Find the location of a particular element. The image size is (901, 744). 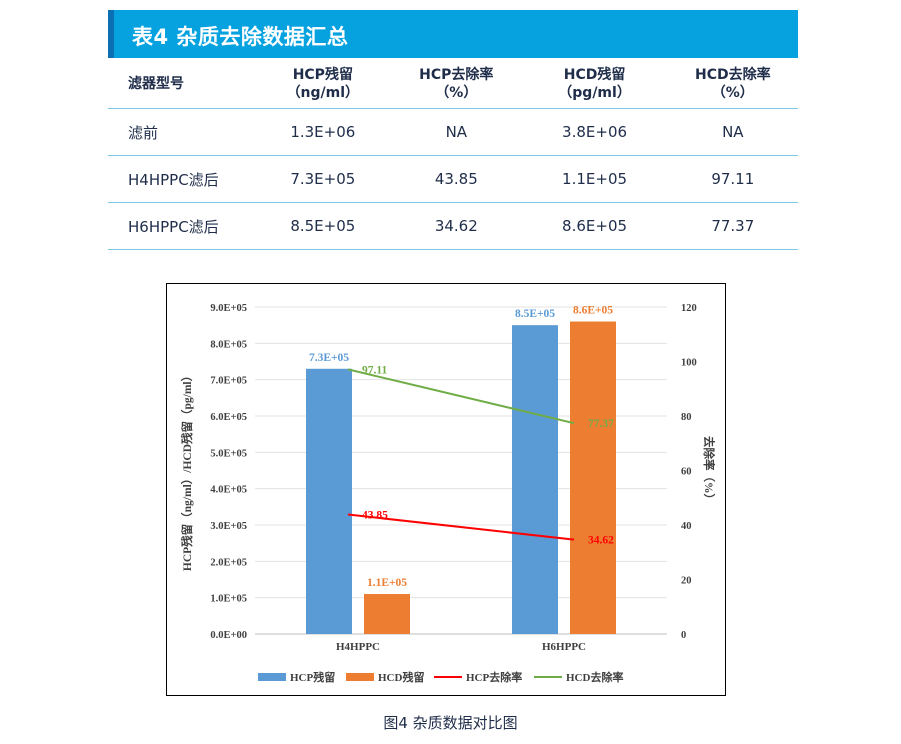

y-tick-label: 4.0E+05 is located at coordinates (228, 490).